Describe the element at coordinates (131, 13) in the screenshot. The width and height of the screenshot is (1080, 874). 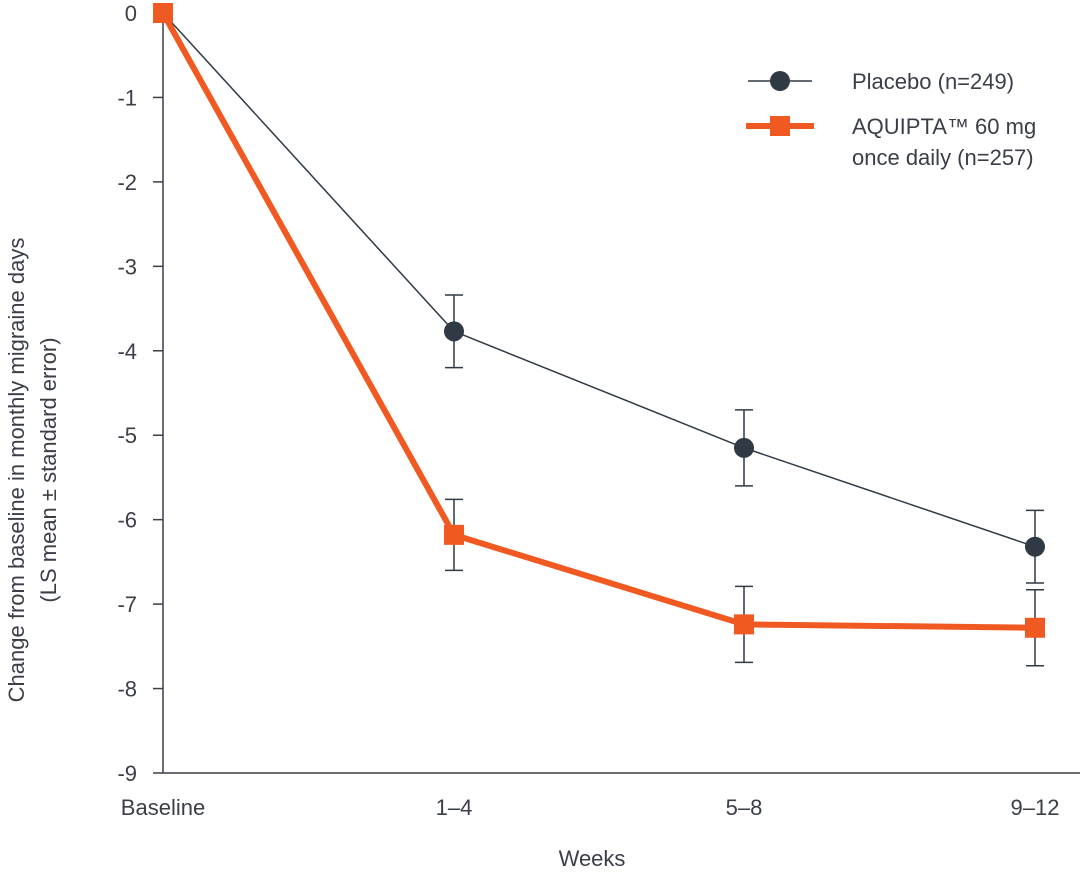
I see `y-tick-label: 0` at that location.